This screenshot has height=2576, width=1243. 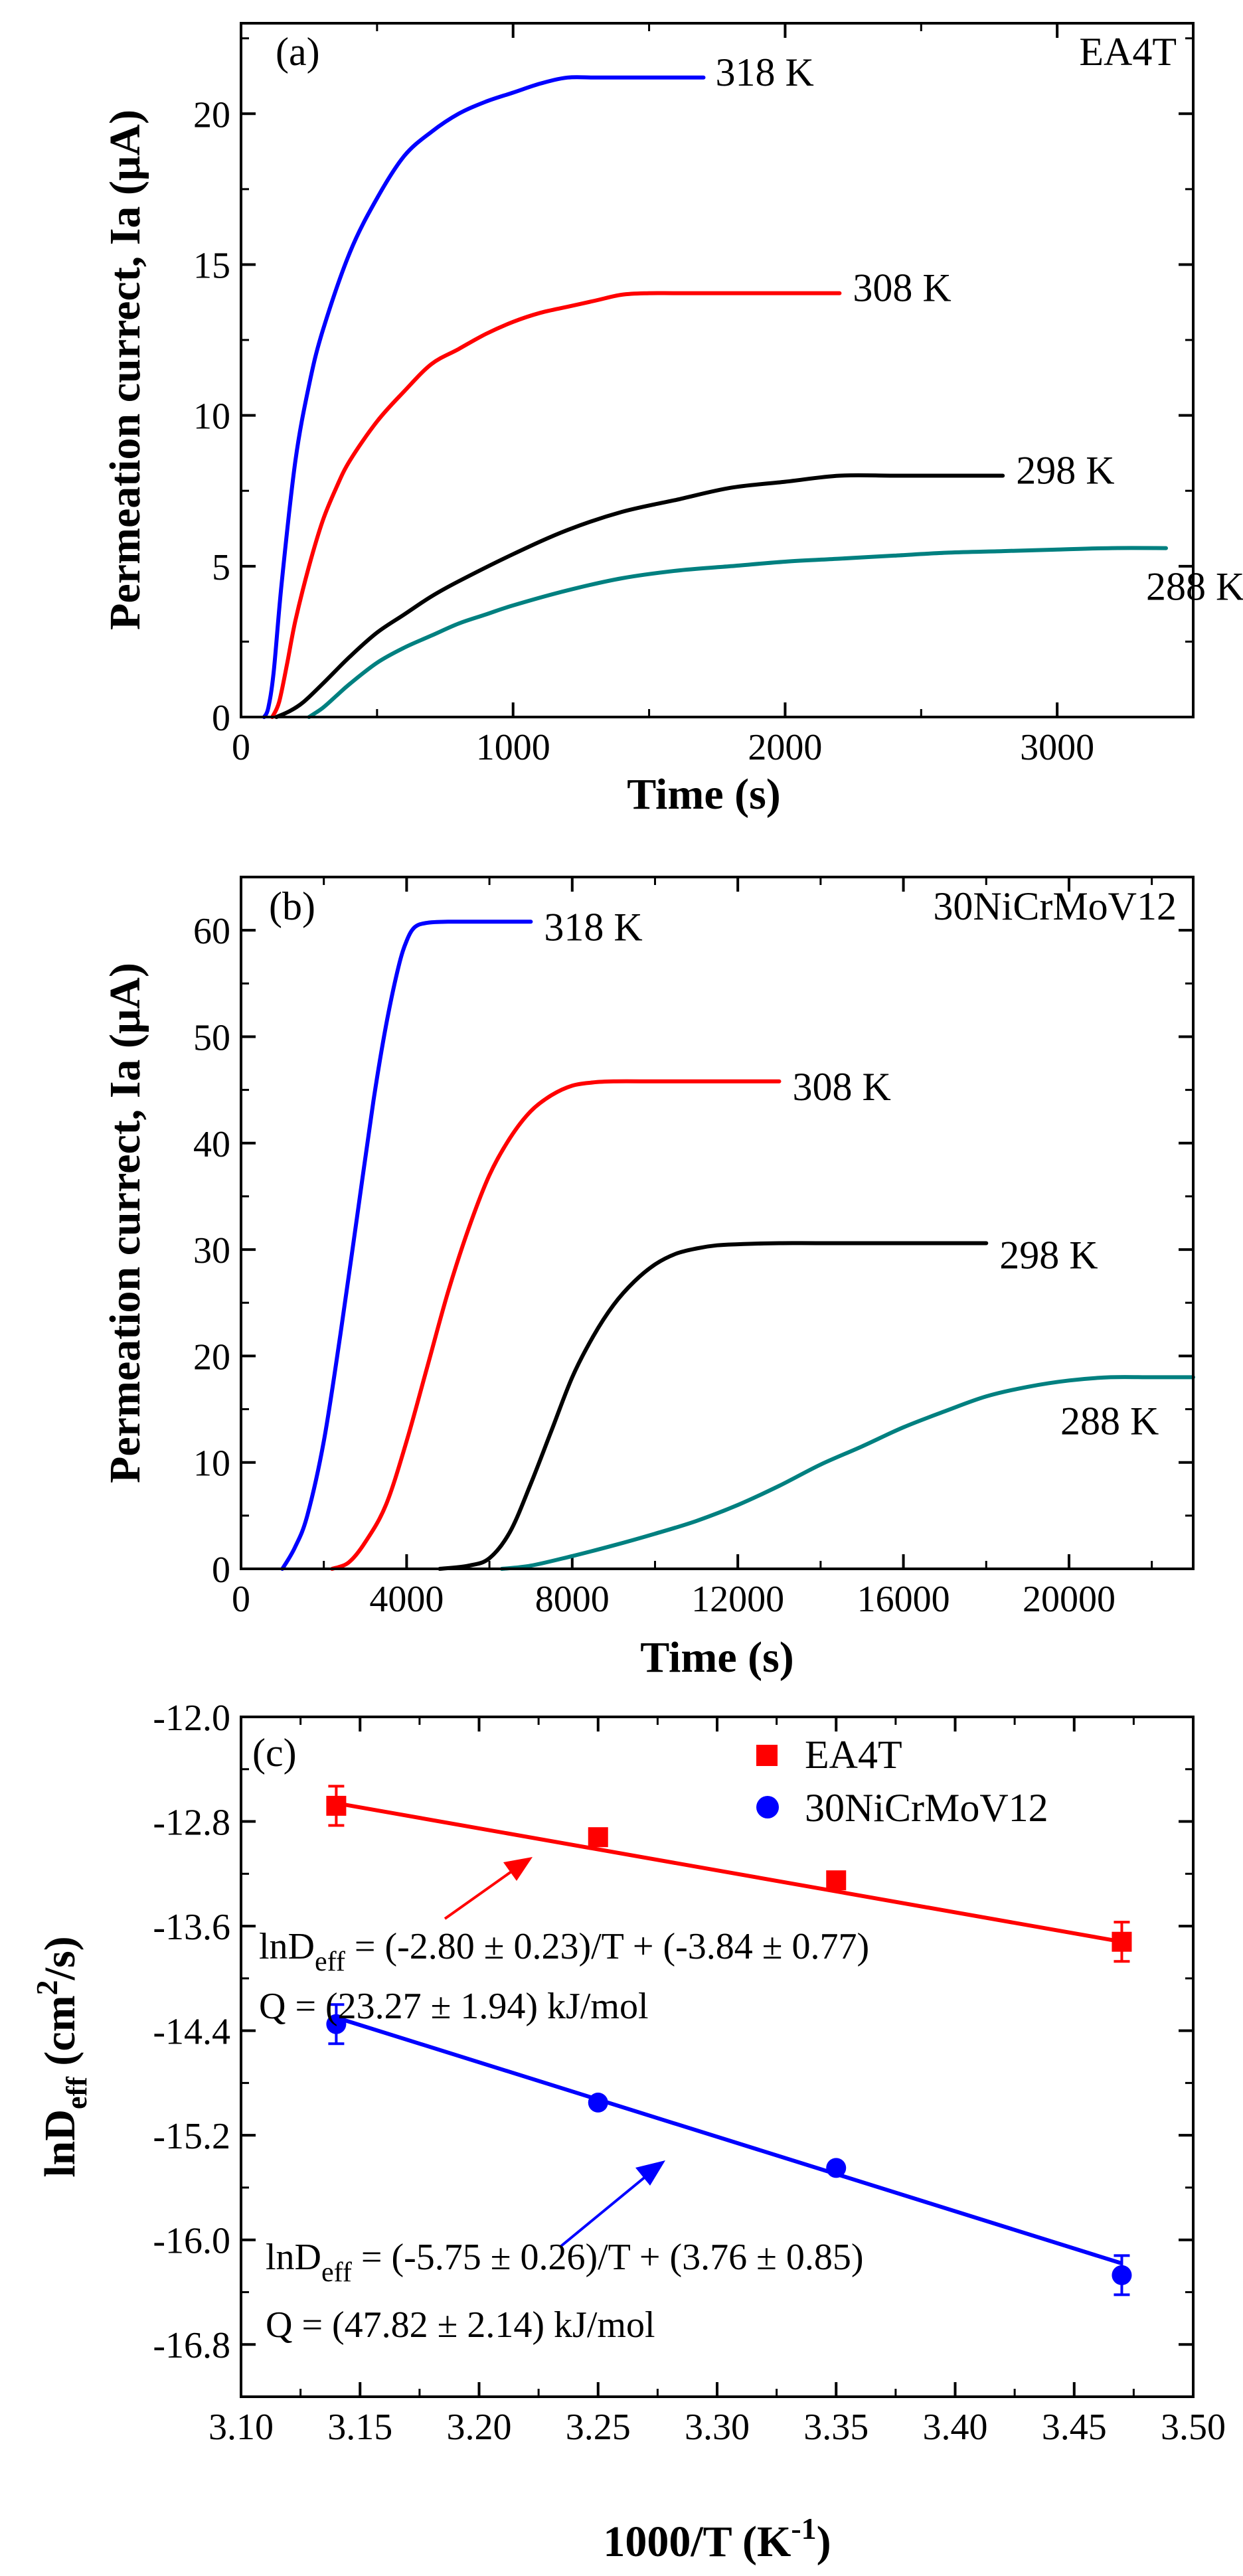 I want to click on b-series-label-288-k: 288 K, so click(x=1109, y=1421).